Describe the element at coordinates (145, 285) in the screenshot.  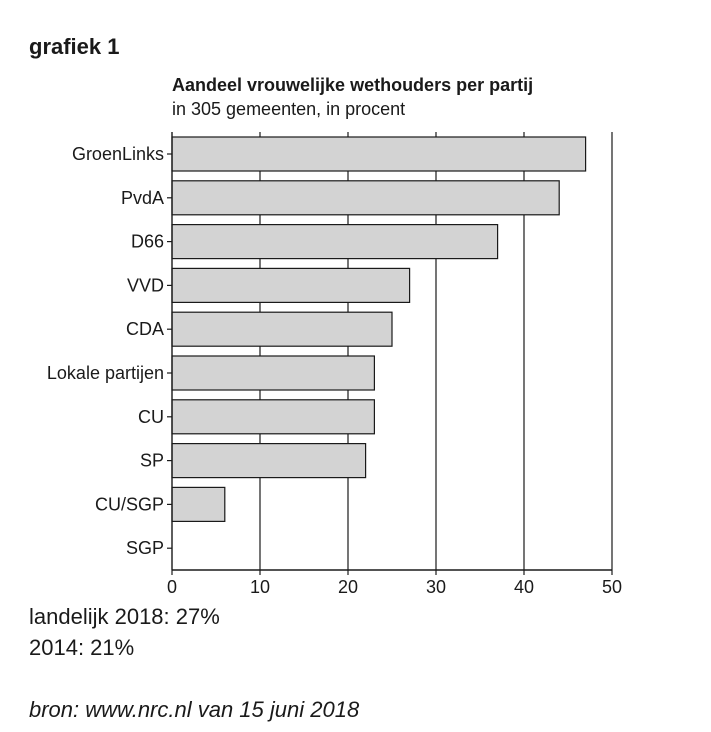
I see `category-label: VVD` at that location.